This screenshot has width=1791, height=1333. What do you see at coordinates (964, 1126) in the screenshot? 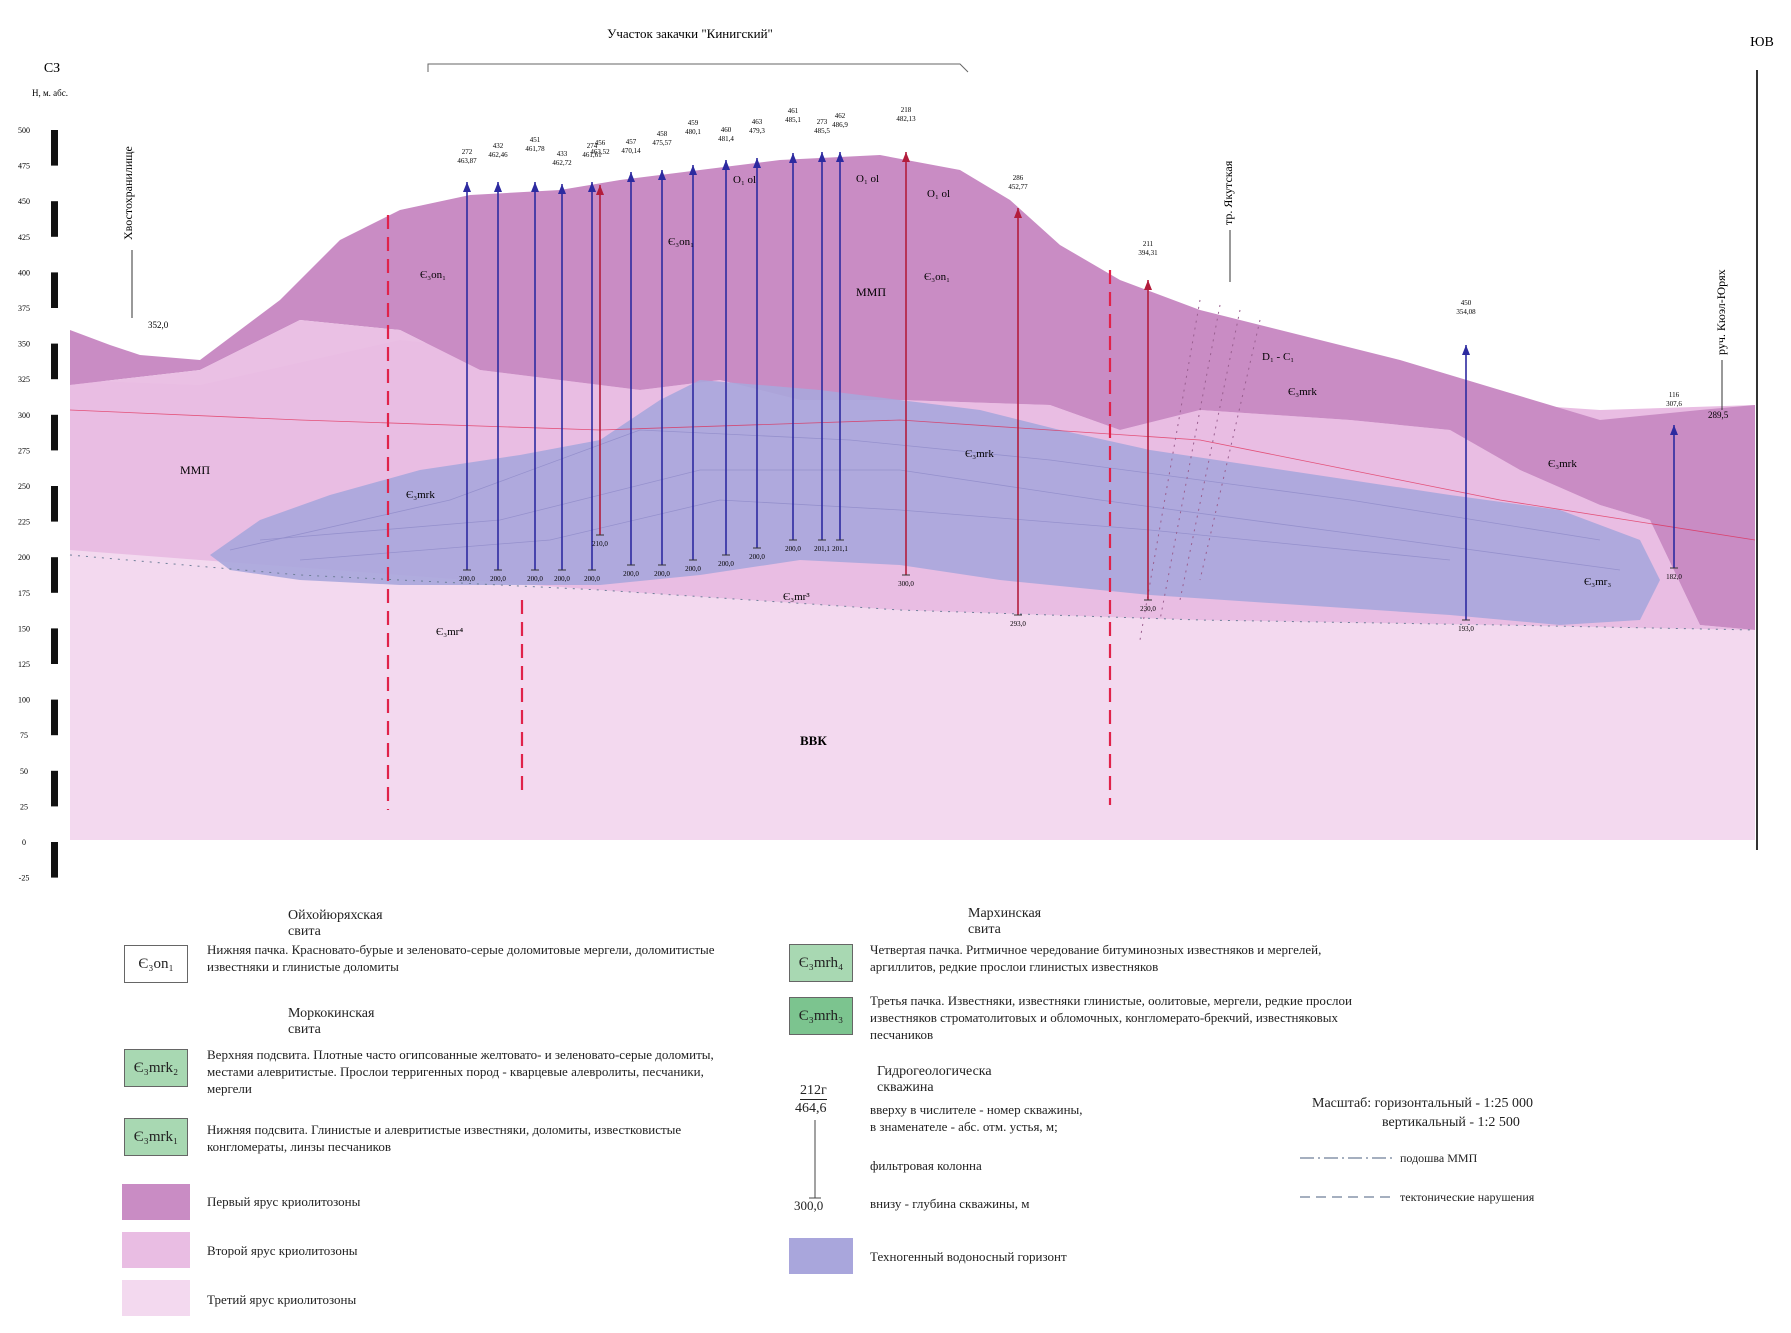
I see `legend-well-desc2: в знаменателе - абс. отм. устья, м;` at bounding box center [964, 1126].